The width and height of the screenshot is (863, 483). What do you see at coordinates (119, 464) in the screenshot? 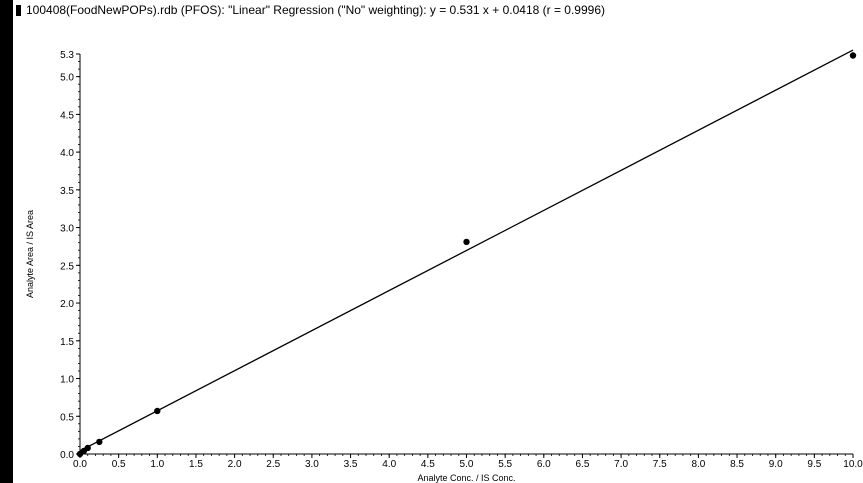
I see `x-tick-label: 0.5` at bounding box center [119, 464].